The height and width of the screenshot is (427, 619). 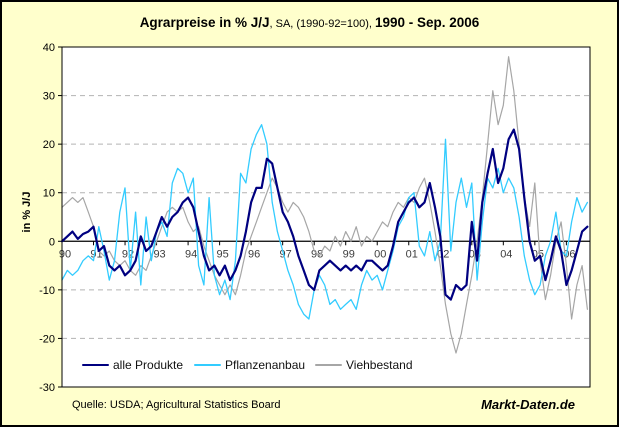 What do you see at coordinates (47, 388) in the screenshot?
I see `svg-text: -30` at bounding box center [47, 388].